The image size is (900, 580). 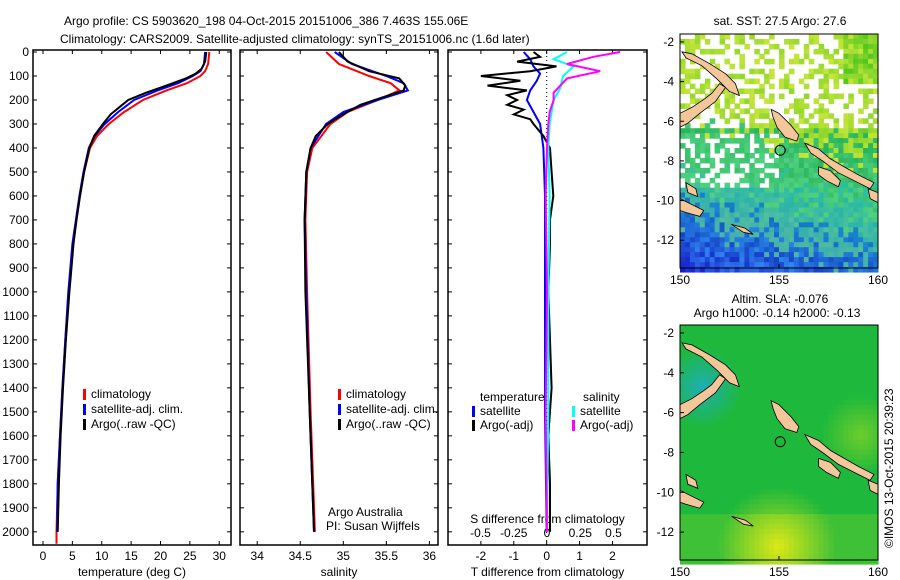 What do you see at coordinates (137, 409) in the screenshot?
I see `legend-label: satellite-adj. clim.` at bounding box center [137, 409].